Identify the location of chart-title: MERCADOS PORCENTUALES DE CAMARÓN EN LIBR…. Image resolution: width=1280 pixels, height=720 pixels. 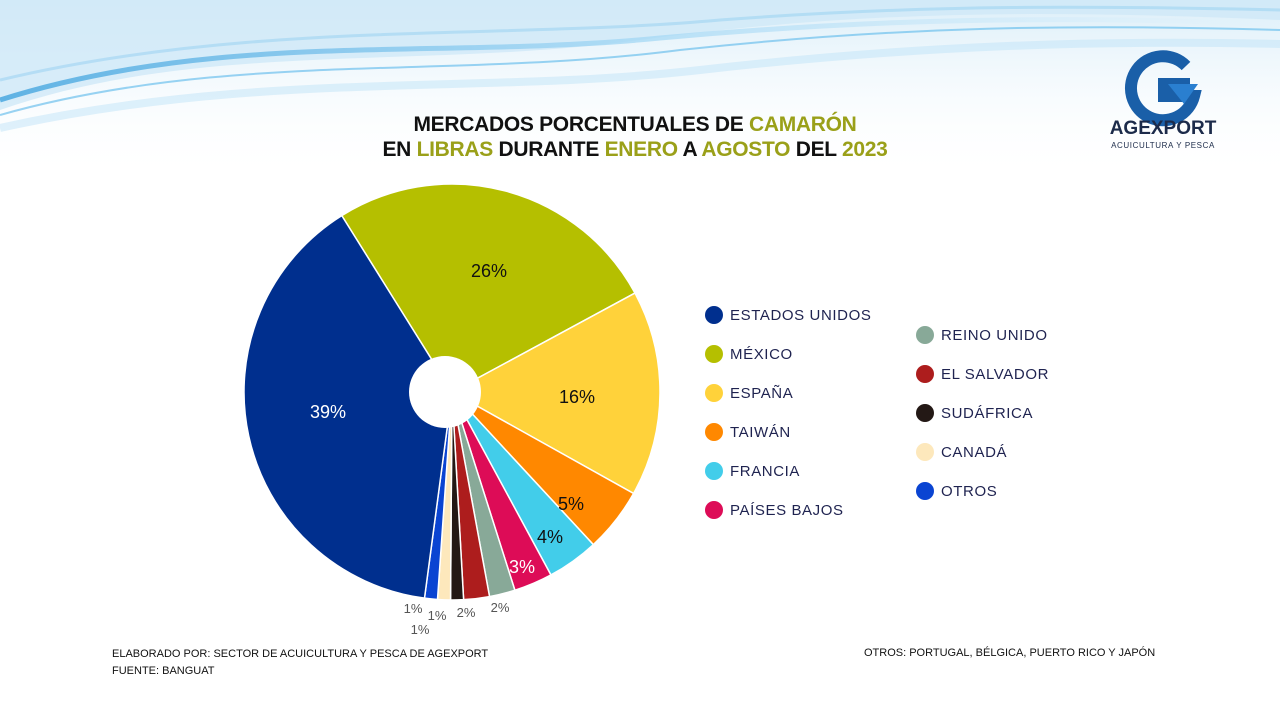
(635, 137).